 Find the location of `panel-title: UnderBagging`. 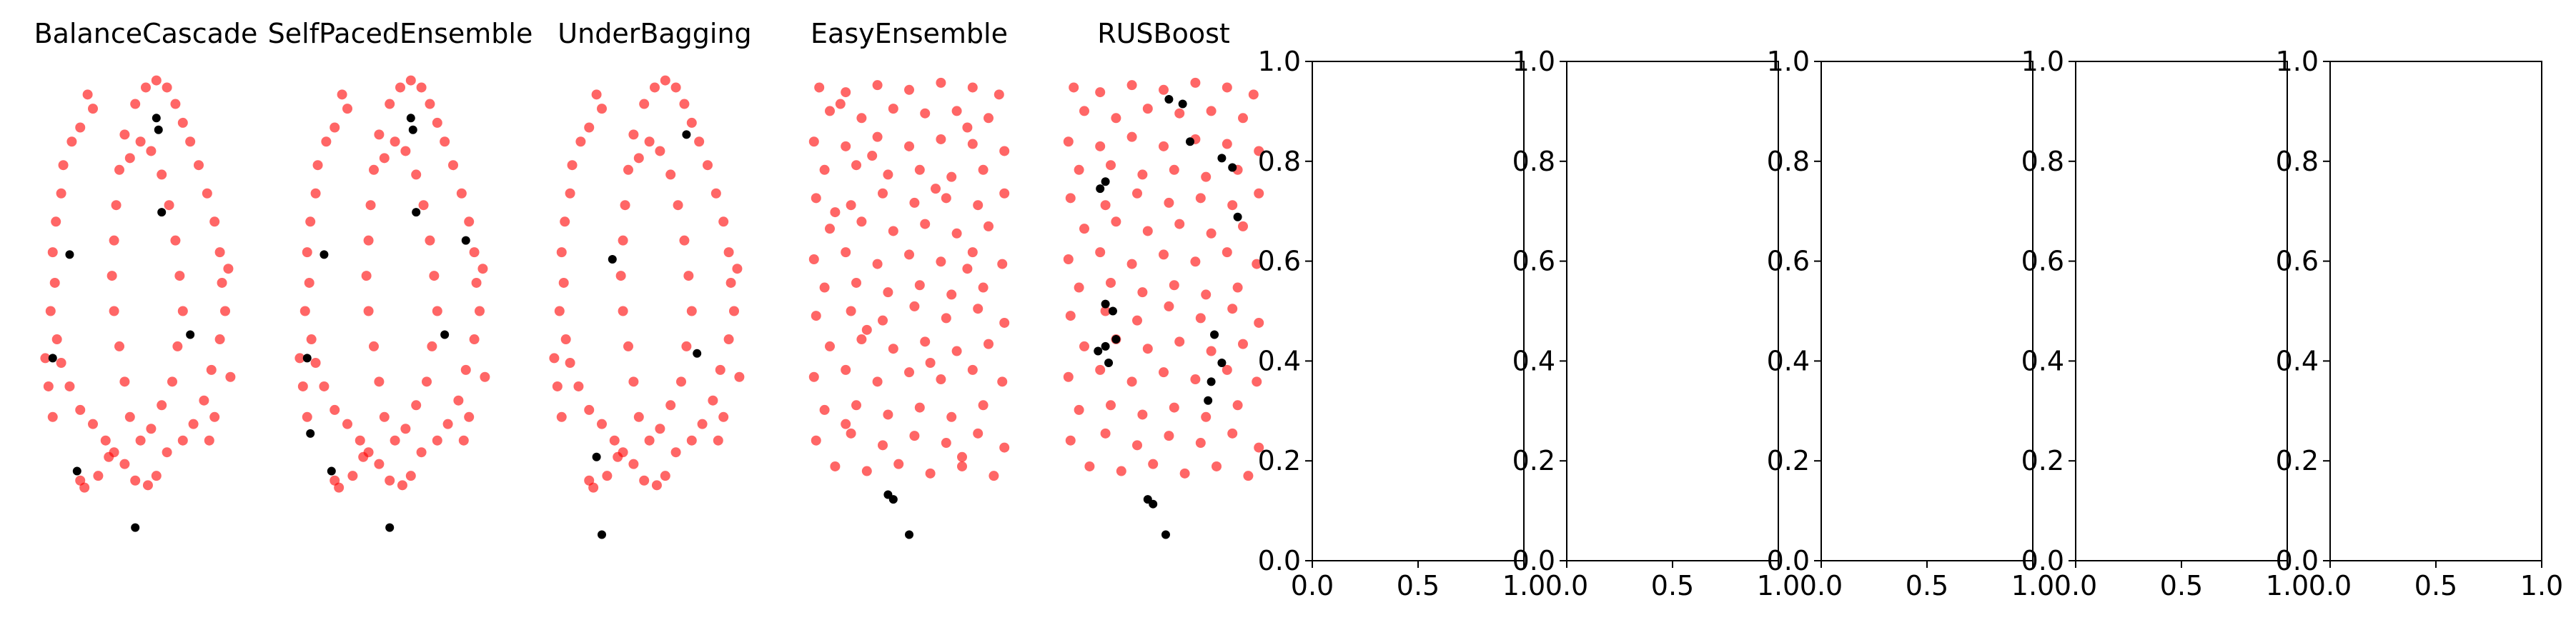

panel-title: UnderBagging is located at coordinates (654, 33).